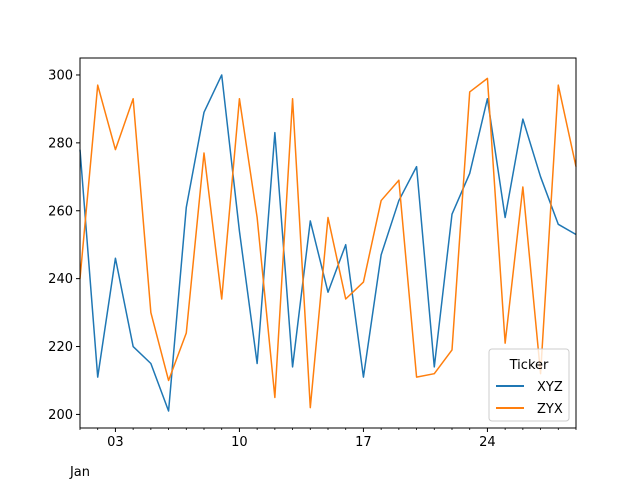 This screenshot has width=640, height=480. Describe the element at coordinates (60, 211) in the screenshot. I see `y-tick-label: 260` at that location.